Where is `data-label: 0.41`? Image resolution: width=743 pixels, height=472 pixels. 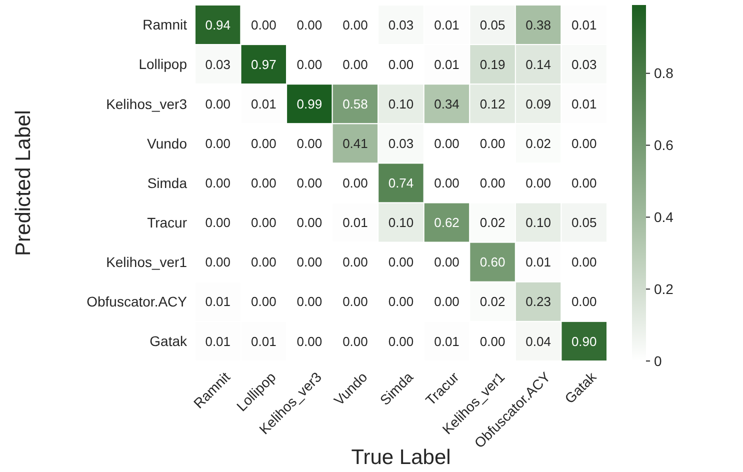 data-label: 0.41 is located at coordinates (355, 143).